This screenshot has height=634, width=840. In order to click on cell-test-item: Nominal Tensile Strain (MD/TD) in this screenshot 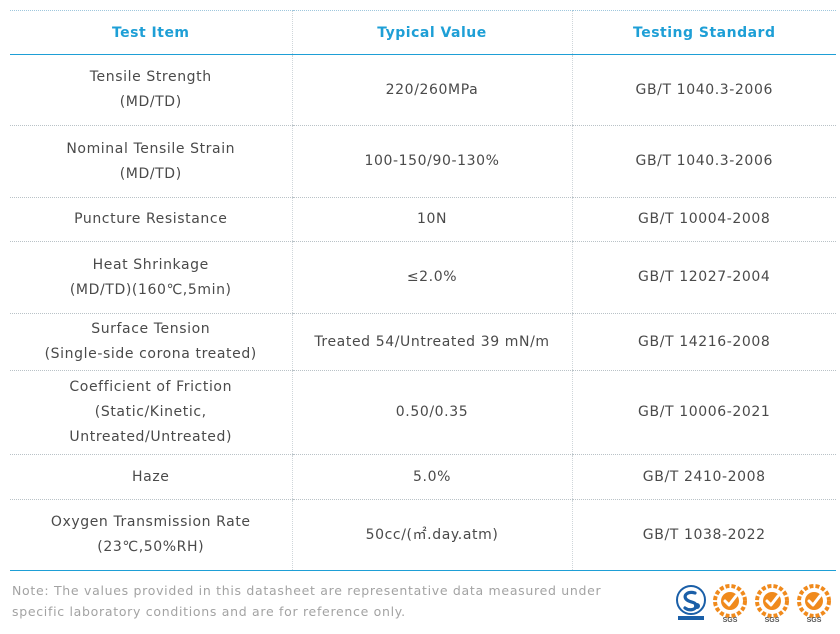, I will do `click(151, 161)`.